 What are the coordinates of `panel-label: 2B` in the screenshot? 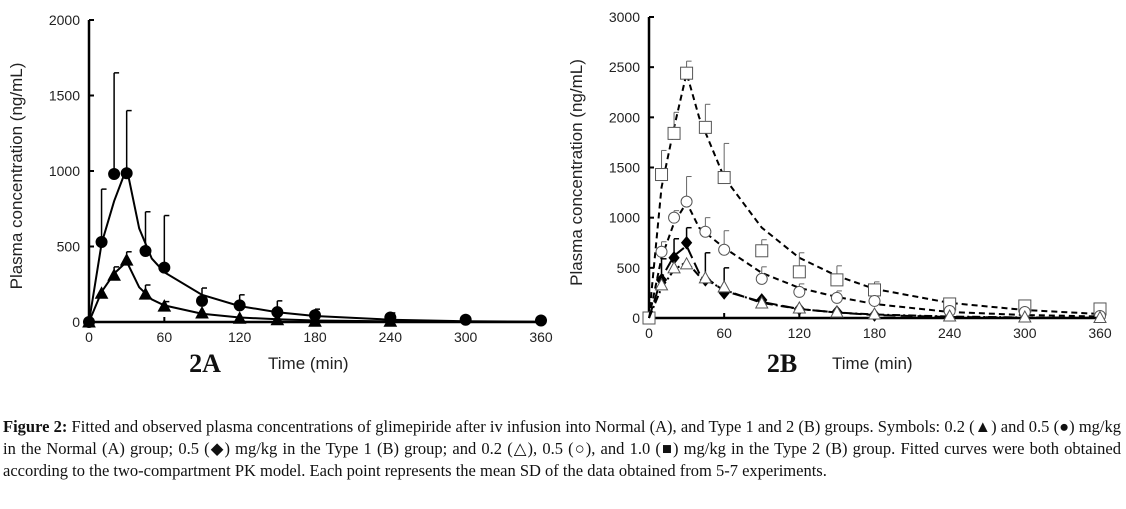 It's located at (782, 363).